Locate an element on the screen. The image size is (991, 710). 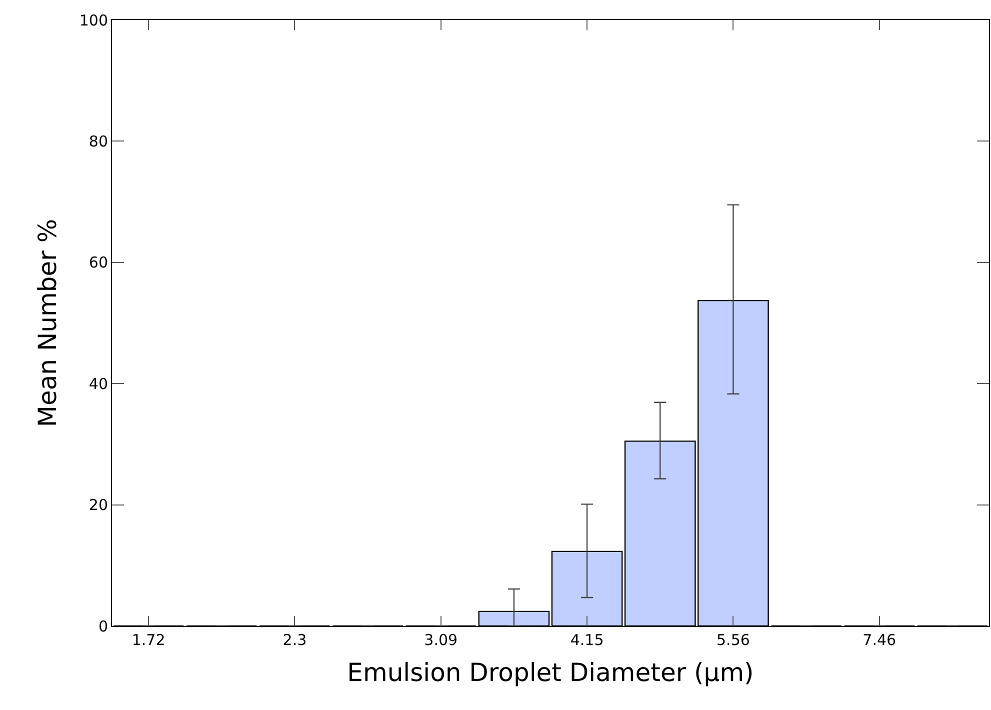
y-tick-label: 100 is located at coordinates (93, 20).